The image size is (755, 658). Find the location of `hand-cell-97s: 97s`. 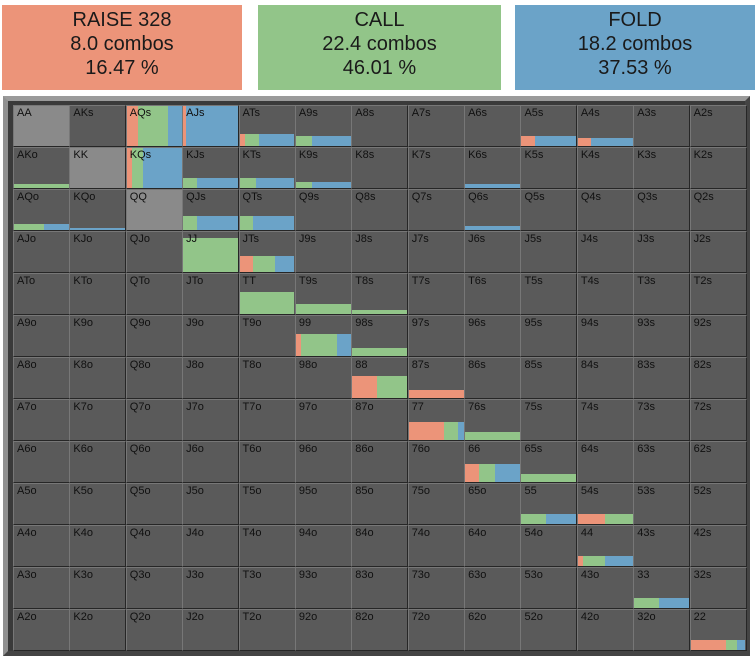

hand-cell-97s: 97s is located at coordinates (436, 336).